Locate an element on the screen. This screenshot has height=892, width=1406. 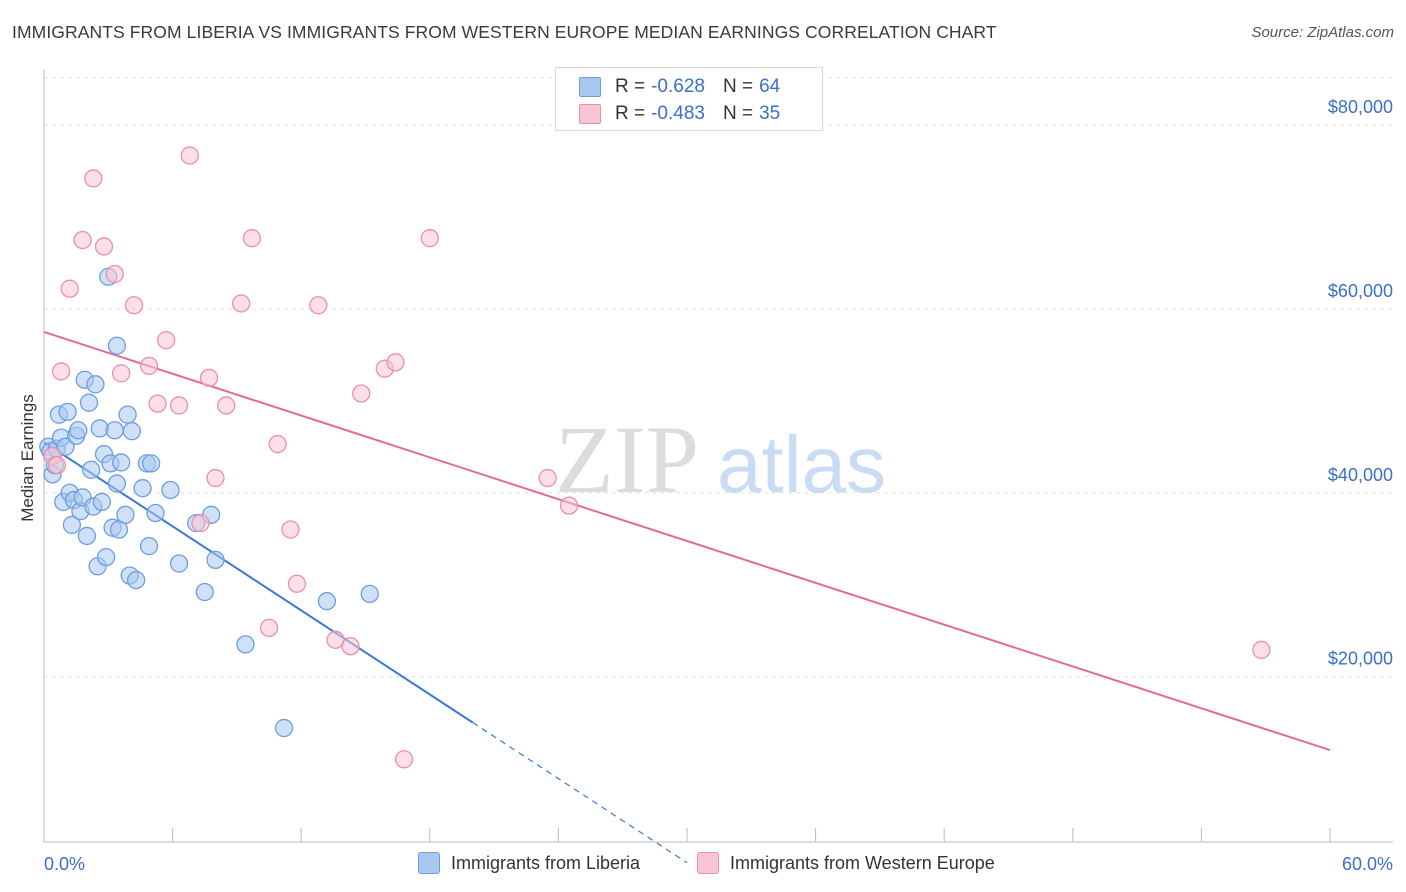
legend-row-western-europe: R = -0.483 N = 35 is located at coordinates (668, 114).